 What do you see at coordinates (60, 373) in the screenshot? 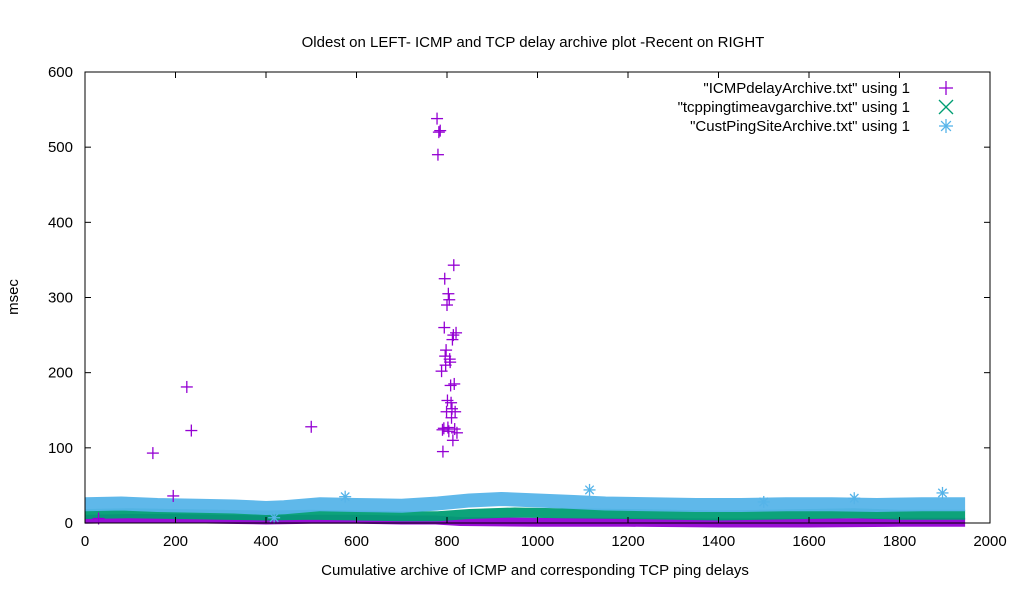
I see `y-tick-label-3: 200` at bounding box center [60, 373].